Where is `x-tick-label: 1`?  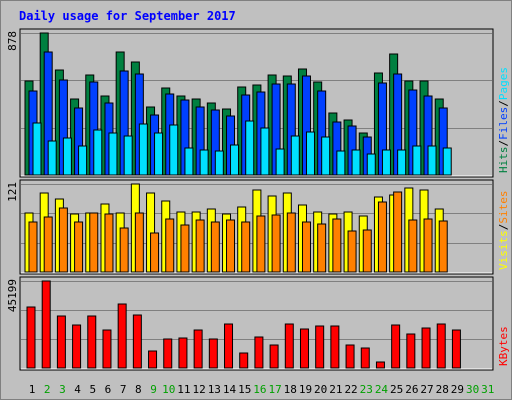 x-tick-label: 1 is located at coordinates (32, 389).